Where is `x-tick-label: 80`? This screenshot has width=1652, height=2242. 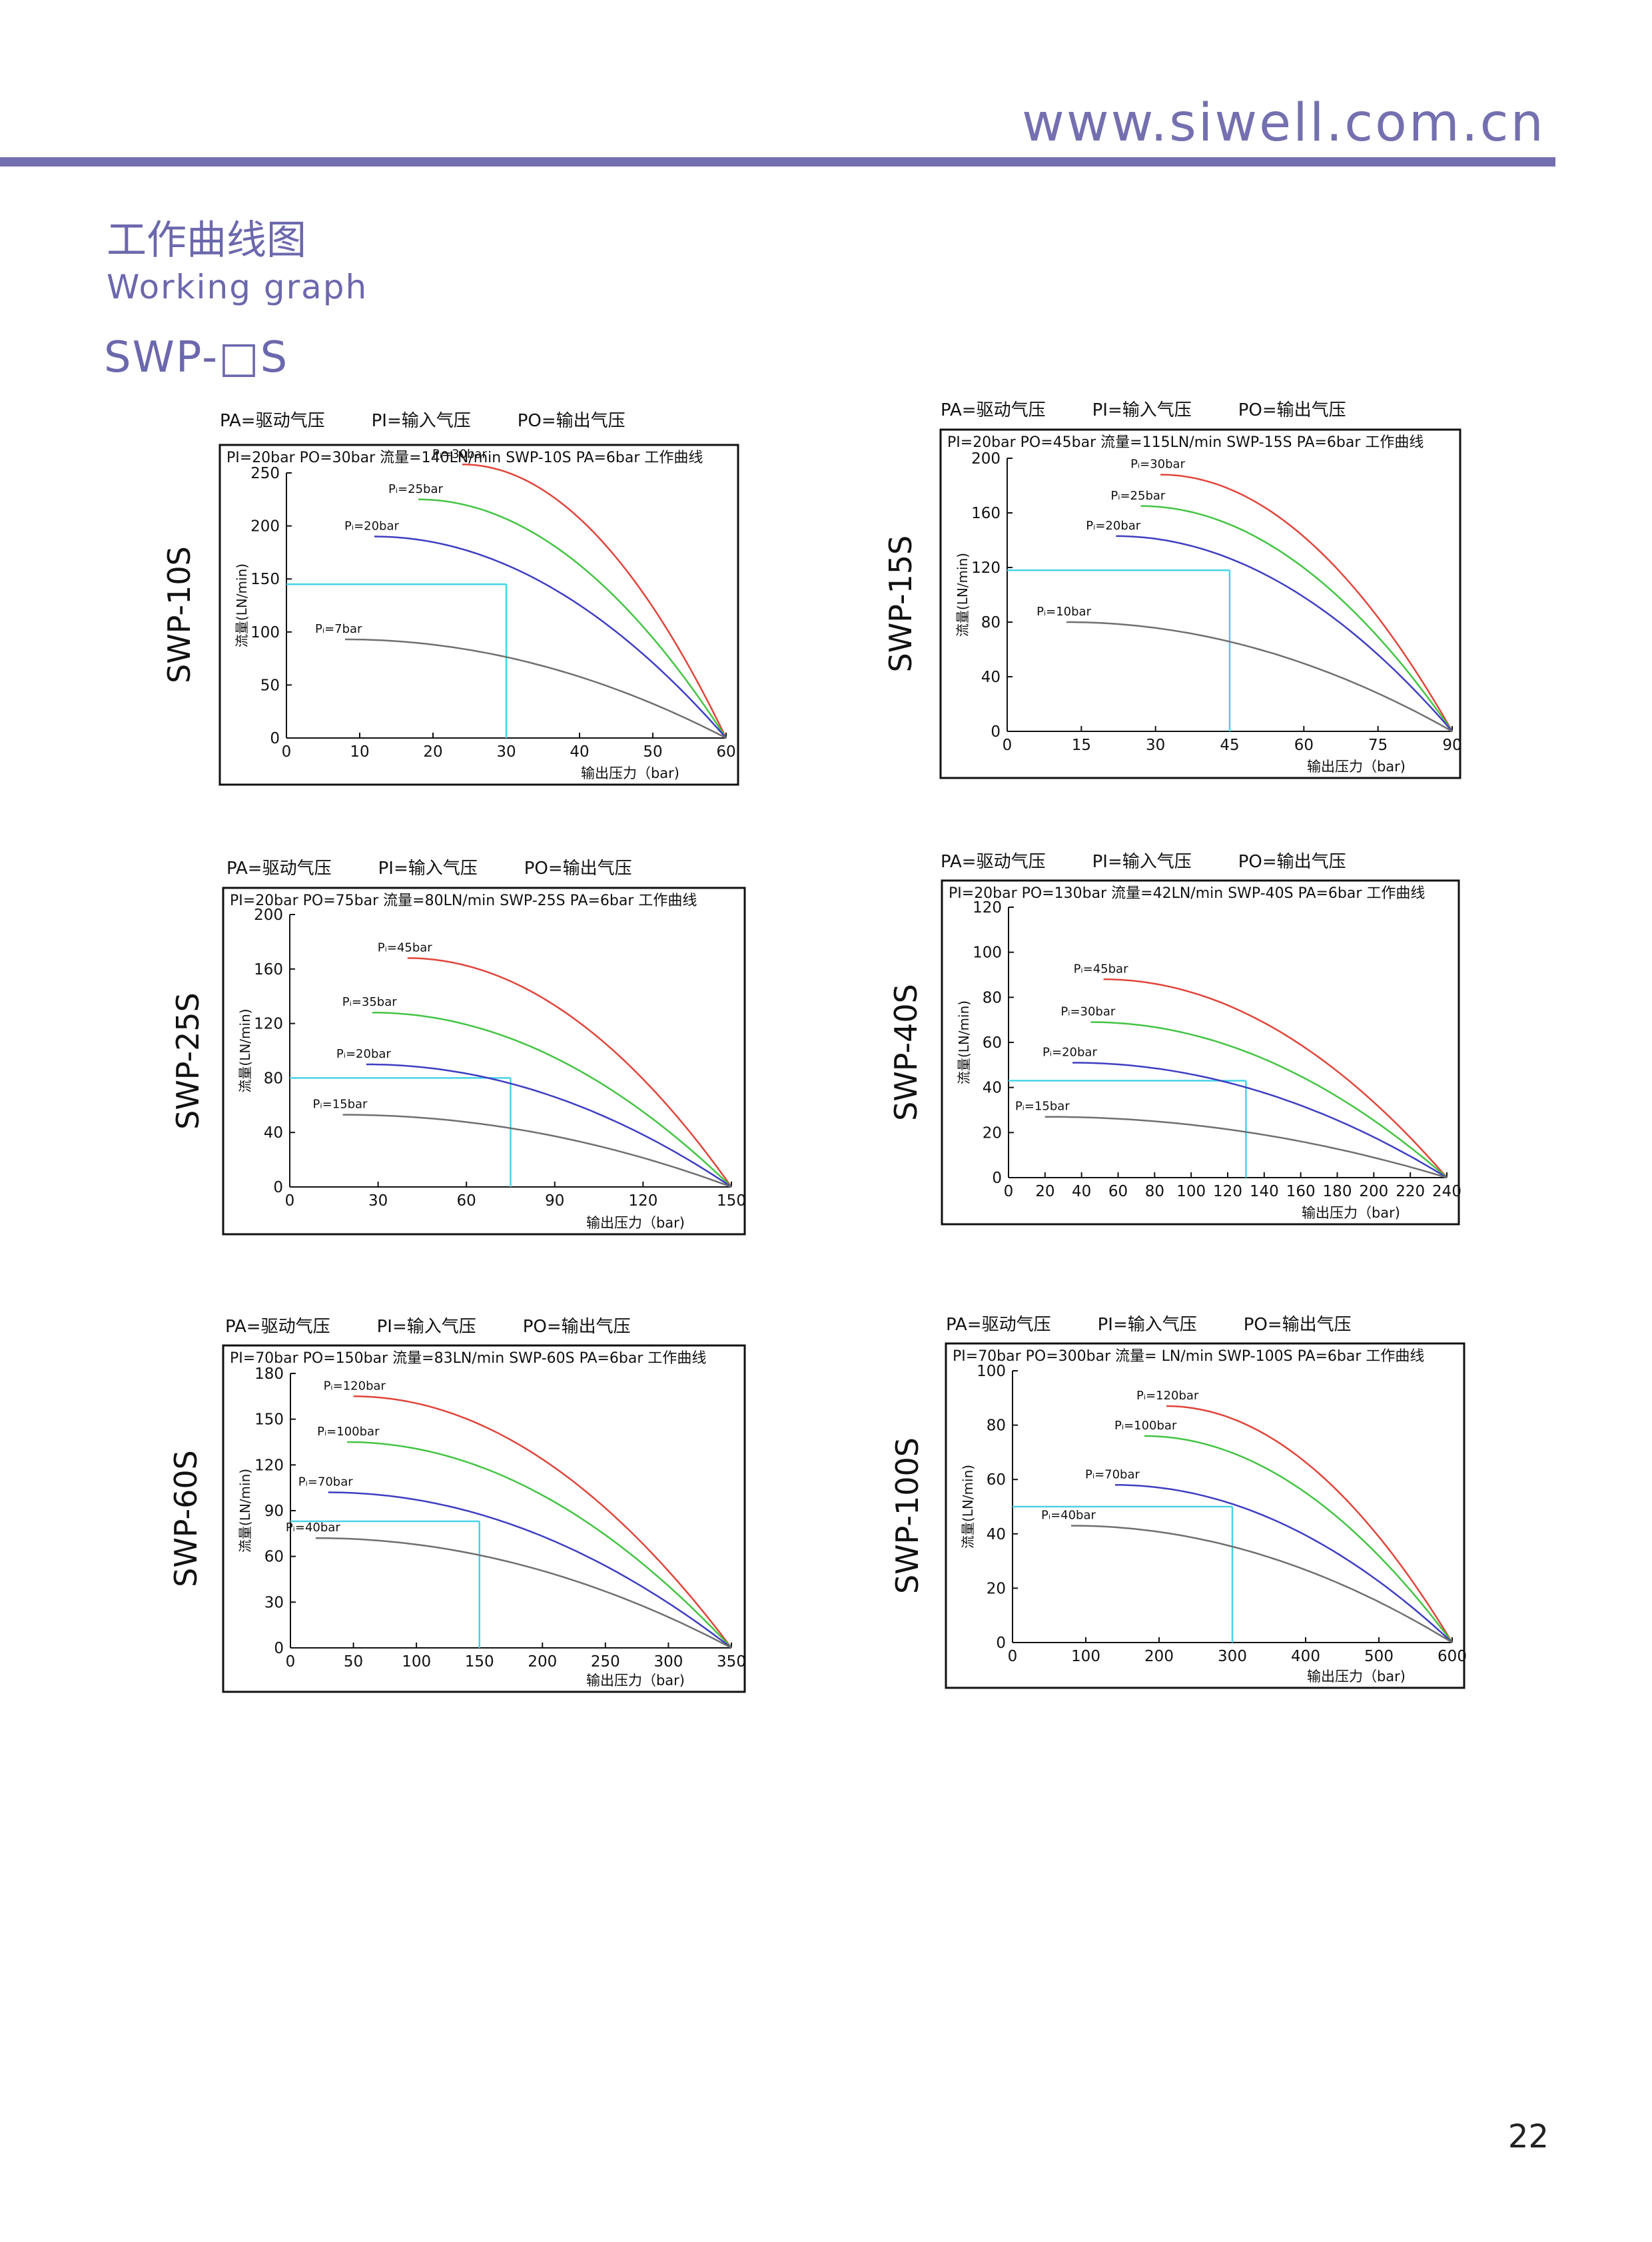
x-tick-label: 80 is located at coordinates (1154, 1191).